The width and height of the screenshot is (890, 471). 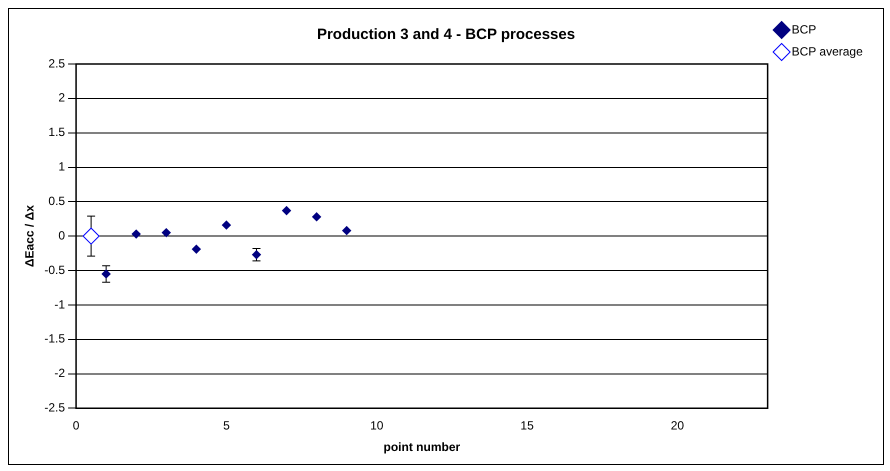 I want to click on y-tick-label: -1, so click(x=60, y=304).